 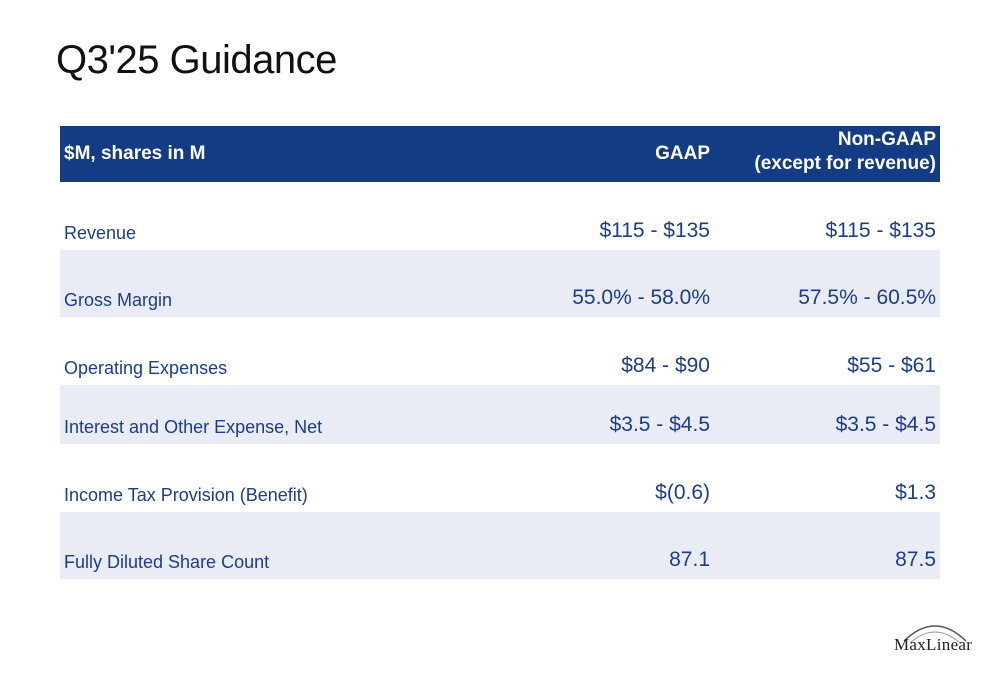 I want to click on row-label: Interest and Other Expense, Net, so click(x=193, y=427).